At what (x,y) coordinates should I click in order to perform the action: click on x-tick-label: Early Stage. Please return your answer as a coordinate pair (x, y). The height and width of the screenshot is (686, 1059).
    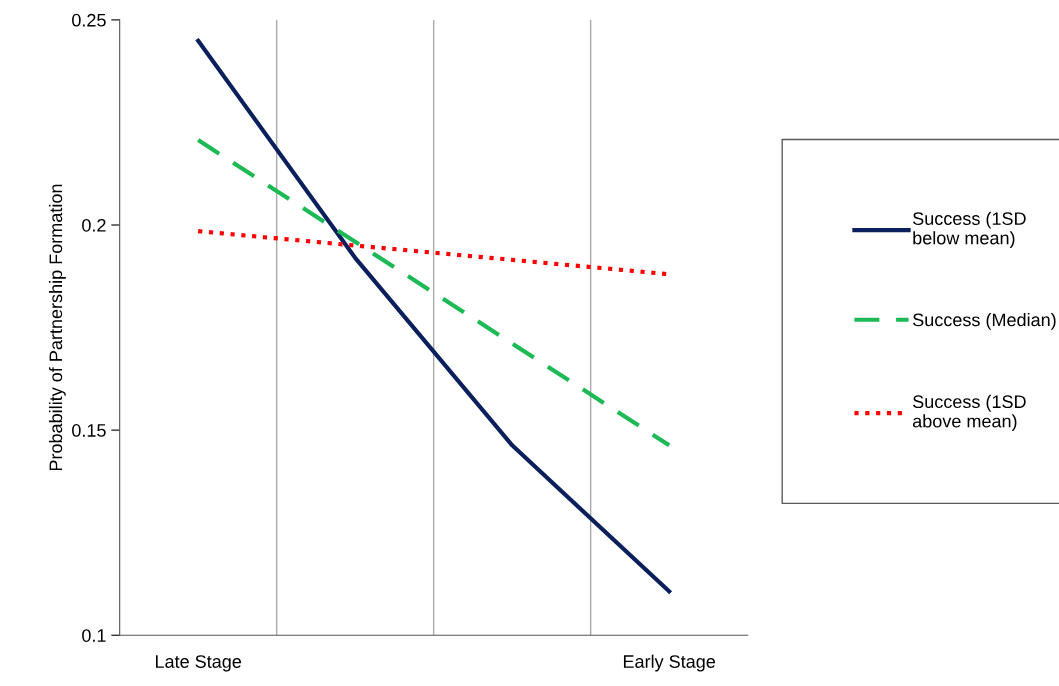
    Looking at the image, I should click on (669, 663).